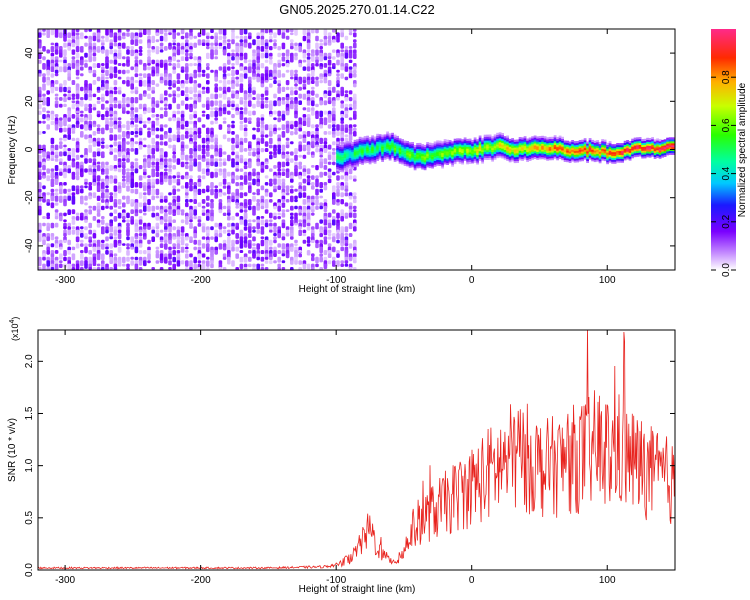 The width and height of the screenshot is (750, 600). Describe the element at coordinates (607, 280) in the screenshot. I see `x-tick-label: 100` at that location.